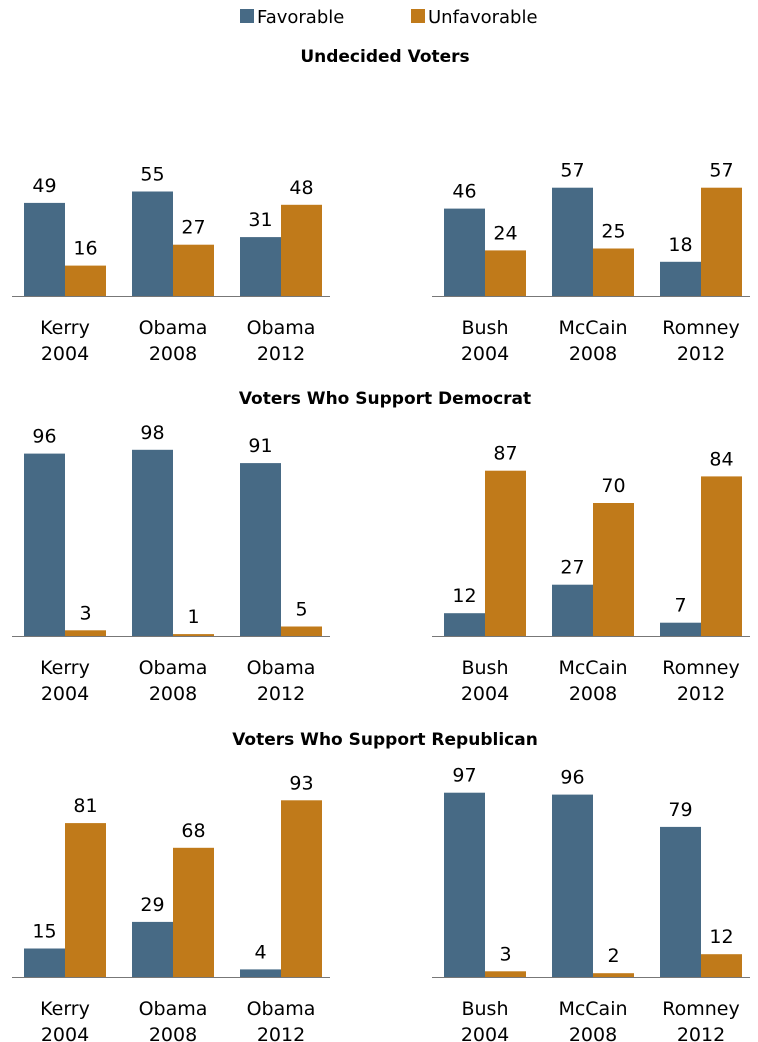 Image resolution: width=758 pixels, height=1042 pixels. Describe the element at coordinates (464, 776) in the screenshot. I see `value-label: 97` at that location.